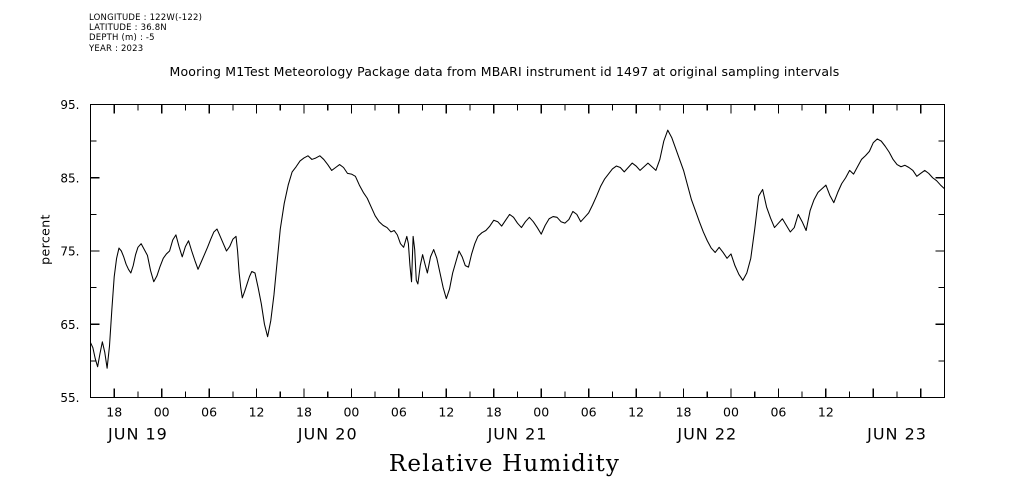 This screenshot has width=1009, height=504. I want to click on y-tick-labels: 55. 65. 75. 85. 95., so click(69, 251).